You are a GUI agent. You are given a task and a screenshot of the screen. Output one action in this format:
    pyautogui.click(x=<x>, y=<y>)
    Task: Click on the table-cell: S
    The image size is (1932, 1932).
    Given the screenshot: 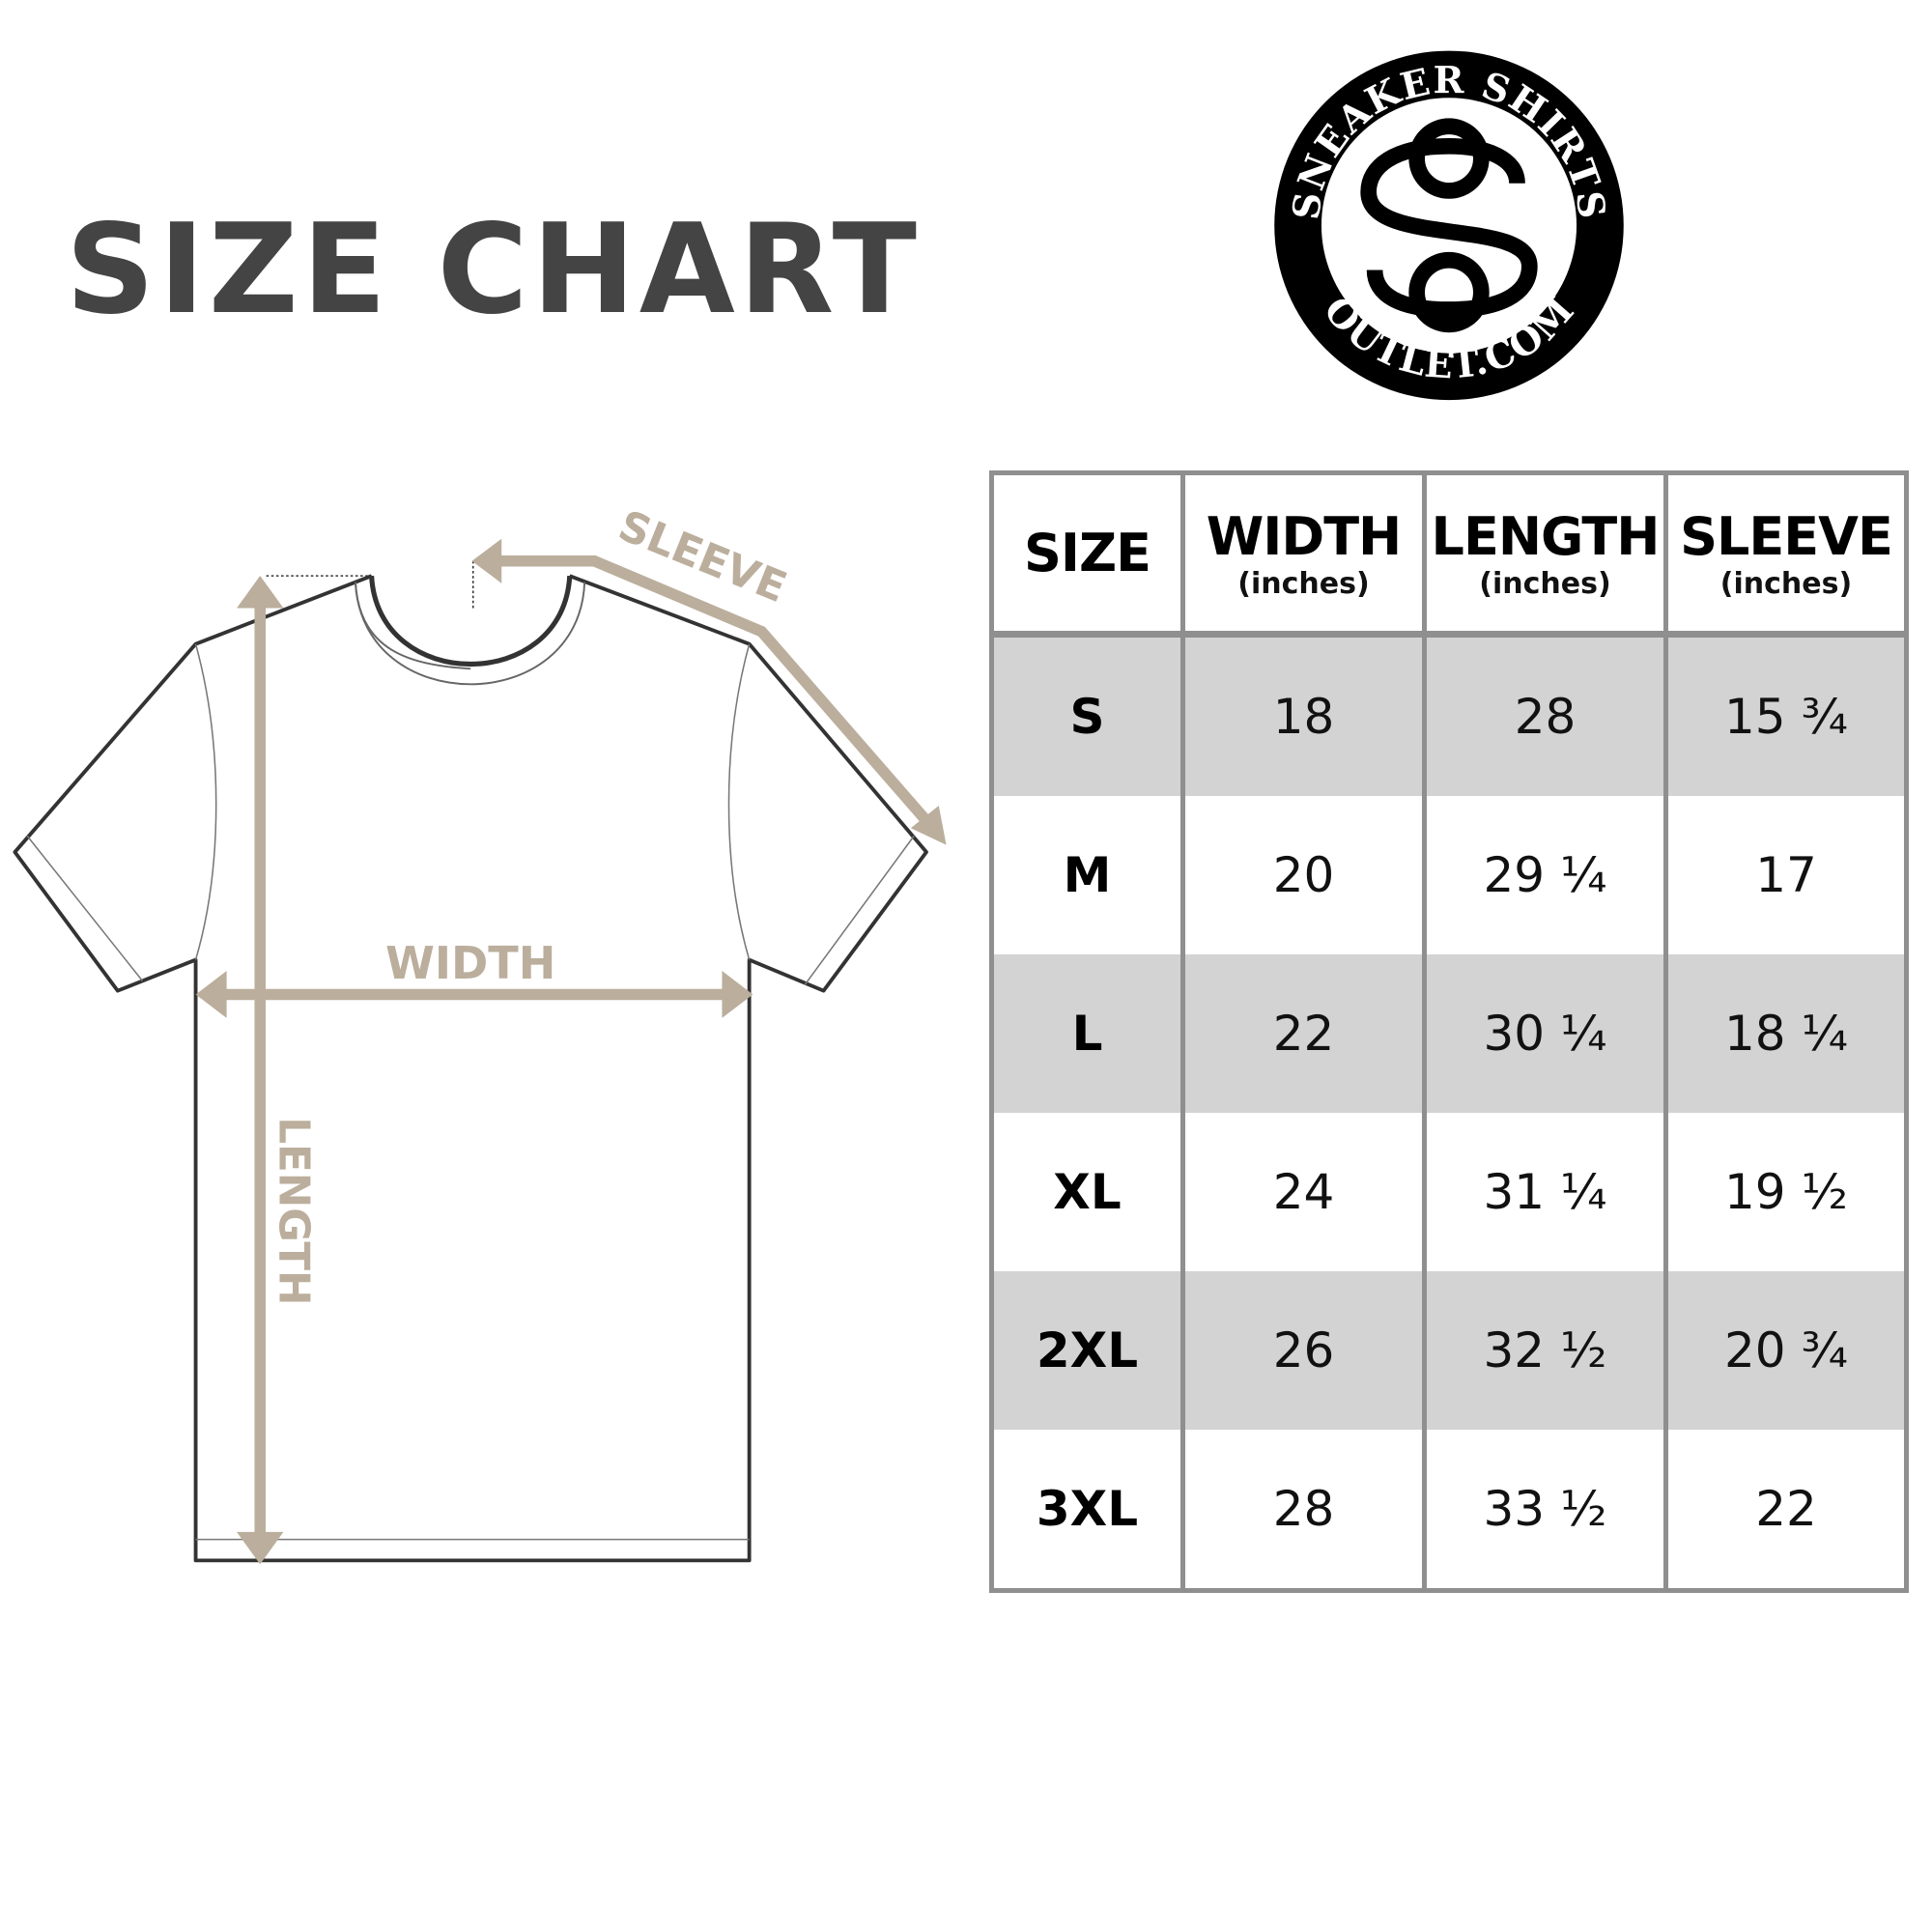 What is the action you would take?
    pyautogui.click(x=1089, y=717)
    